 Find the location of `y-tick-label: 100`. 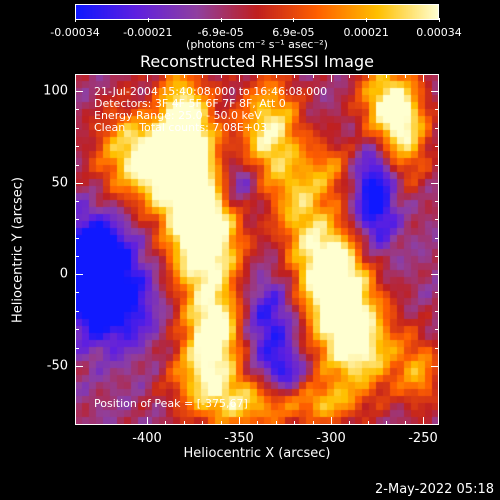

y-tick-label: 100 is located at coordinates (55, 91).